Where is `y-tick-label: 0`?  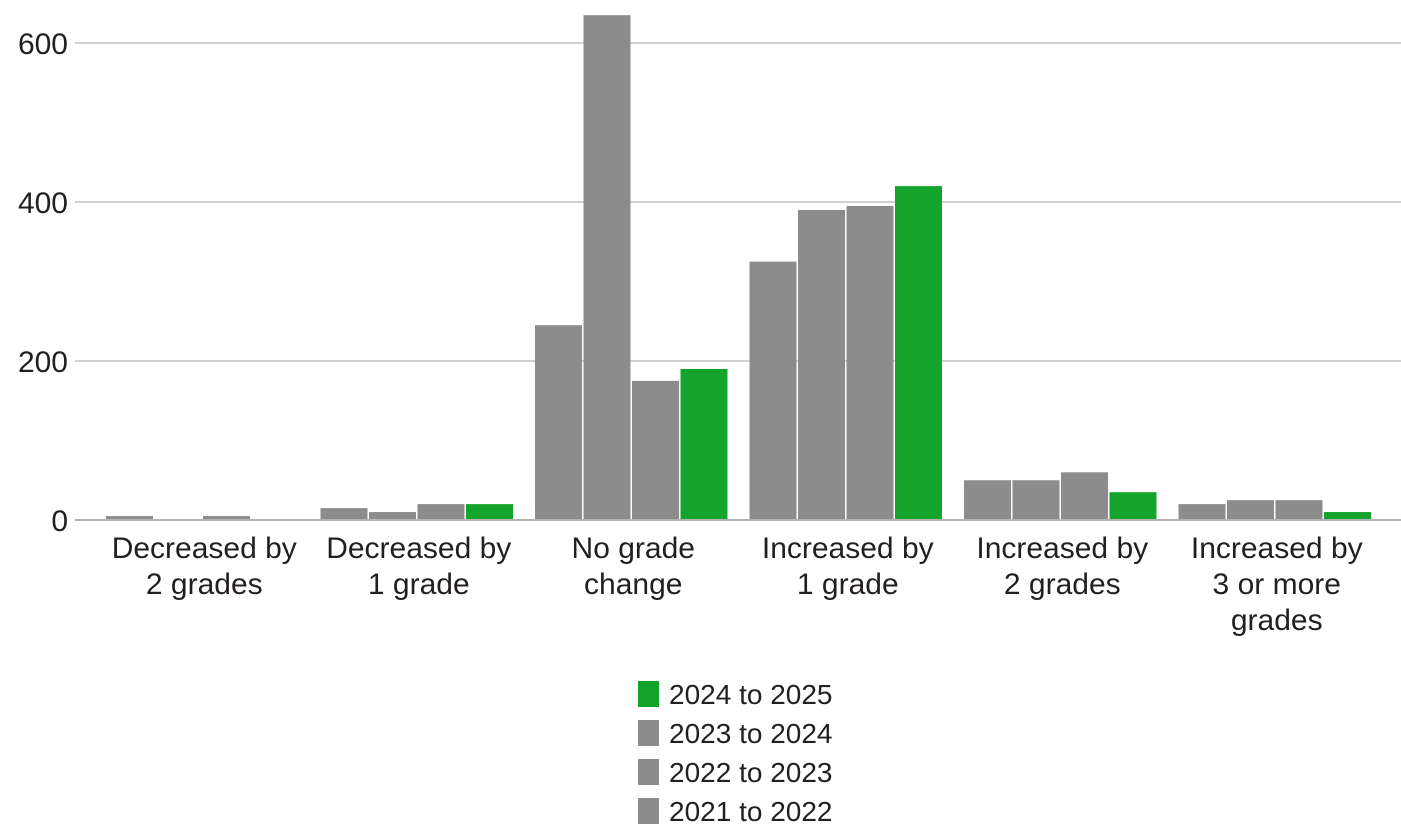
y-tick-label: 0 is located at coordinates (59, 521).